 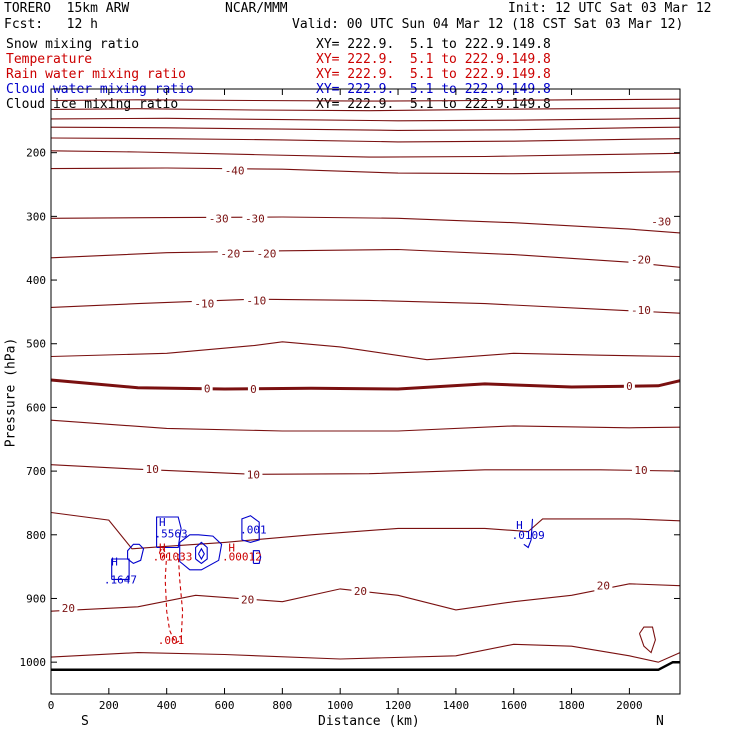 I want to click on x-tick-label-9: 1800, so click(x=571, y=705).